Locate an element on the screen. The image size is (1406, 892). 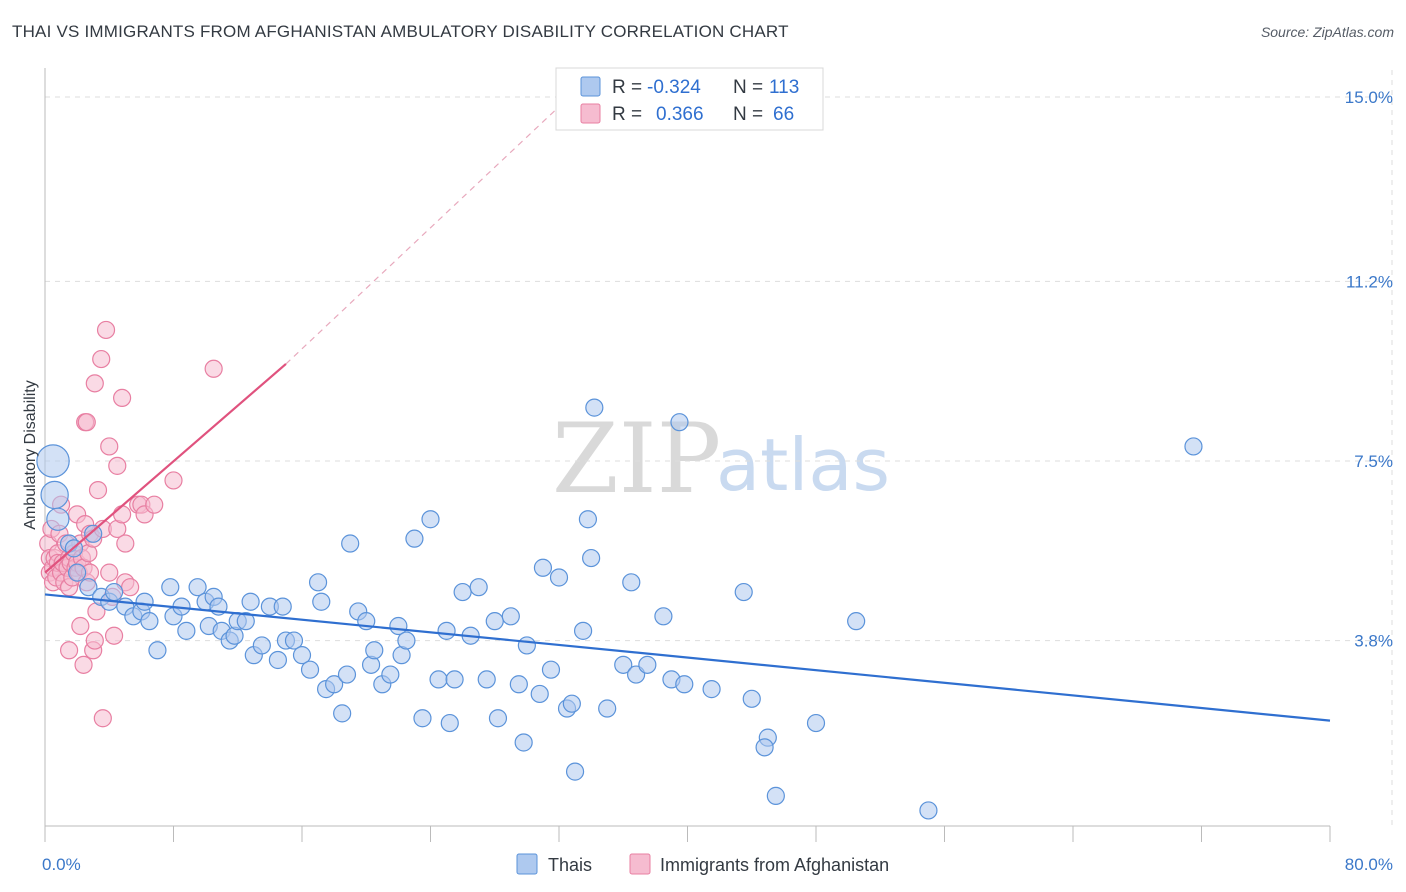
afghanistan-trend-line is located at coordinates (165, 468).